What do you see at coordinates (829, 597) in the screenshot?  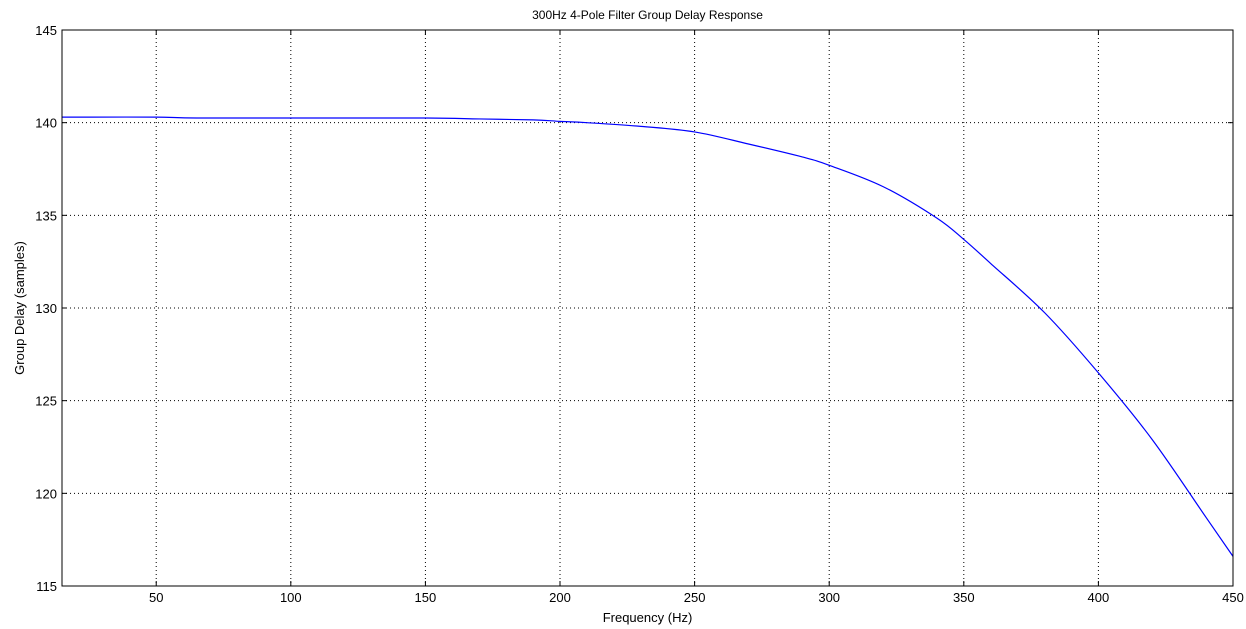 I see `x-tick-label: 300` at bounding box center [829, 597].